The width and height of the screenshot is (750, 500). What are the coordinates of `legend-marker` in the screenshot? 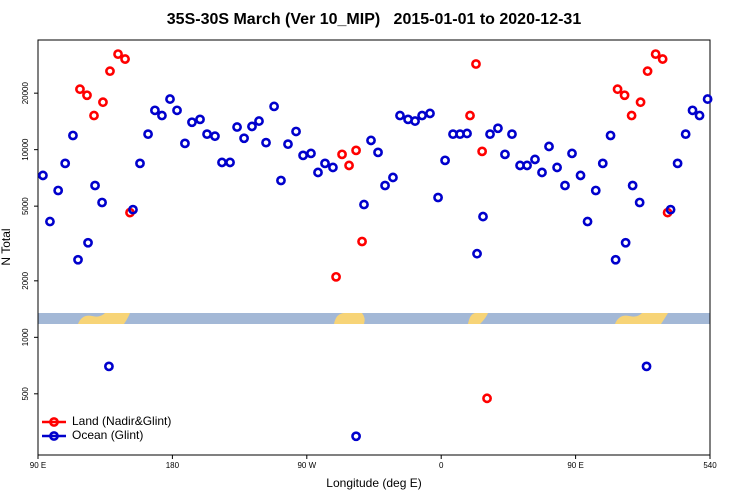 It's located at (54, 422).